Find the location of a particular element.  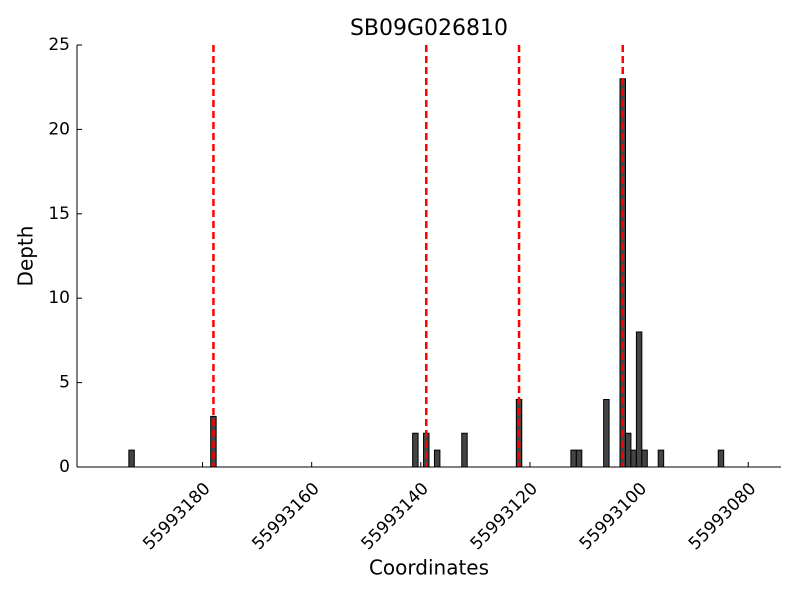

x-tick-label: 55993140 is located at coordinates (395, 516).